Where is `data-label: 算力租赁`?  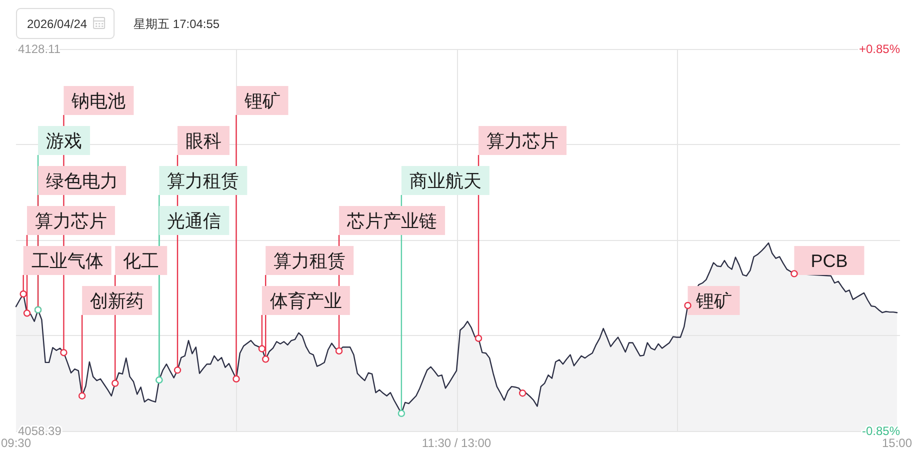
data-label: 算力租赁 is located at coordinates (203, 181).